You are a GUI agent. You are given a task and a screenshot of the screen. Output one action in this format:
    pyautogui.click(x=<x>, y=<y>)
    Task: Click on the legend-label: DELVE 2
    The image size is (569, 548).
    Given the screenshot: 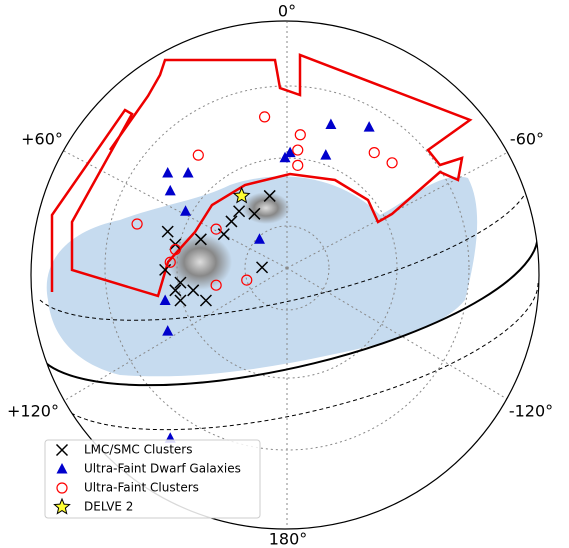 What is the action you would take?
    pyautogui.click(x=108, y=507)
    